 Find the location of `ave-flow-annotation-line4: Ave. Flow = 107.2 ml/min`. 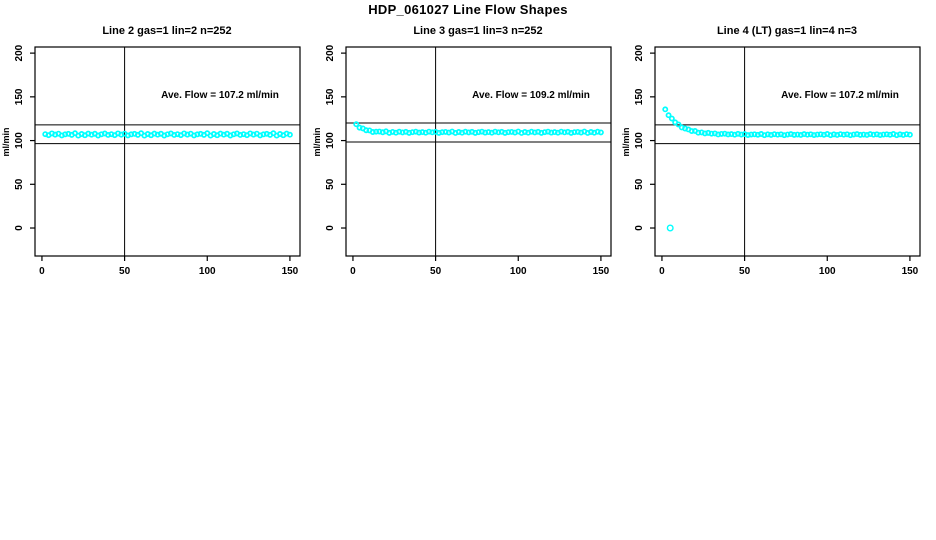

ave-flow-annotation-line4: Ave. Flow = 107.2 ml/min is located at coordinates (840, 95).